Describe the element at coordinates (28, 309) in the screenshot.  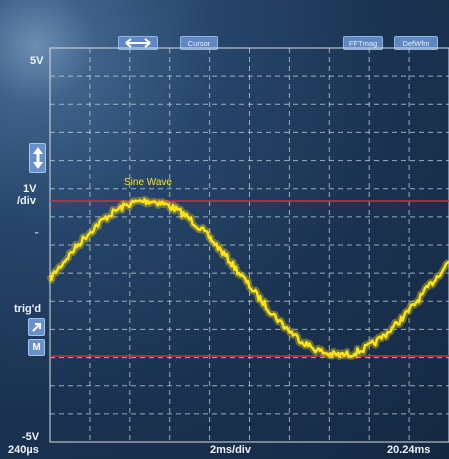
I see `trigger-status-label: trig'd` at that location.